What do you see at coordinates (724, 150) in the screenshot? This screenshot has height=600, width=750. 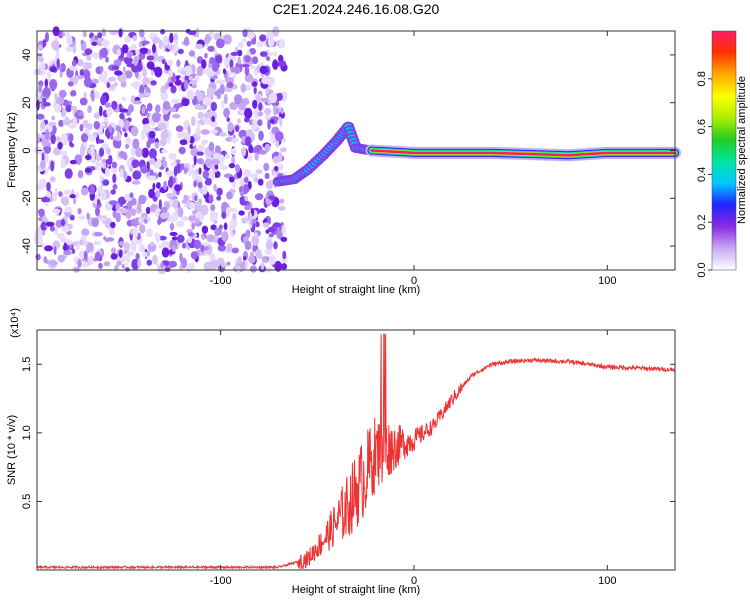 I see `colorbar-gradient` at bounding box center [724, 150].